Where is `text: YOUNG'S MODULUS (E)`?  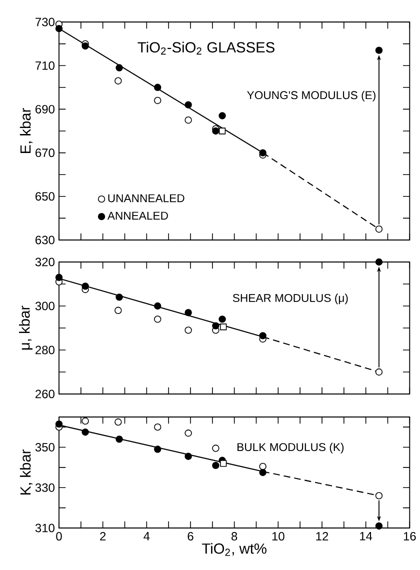 text: YOUNG'S MODULUS (E) is located at coordinates (311, 96).